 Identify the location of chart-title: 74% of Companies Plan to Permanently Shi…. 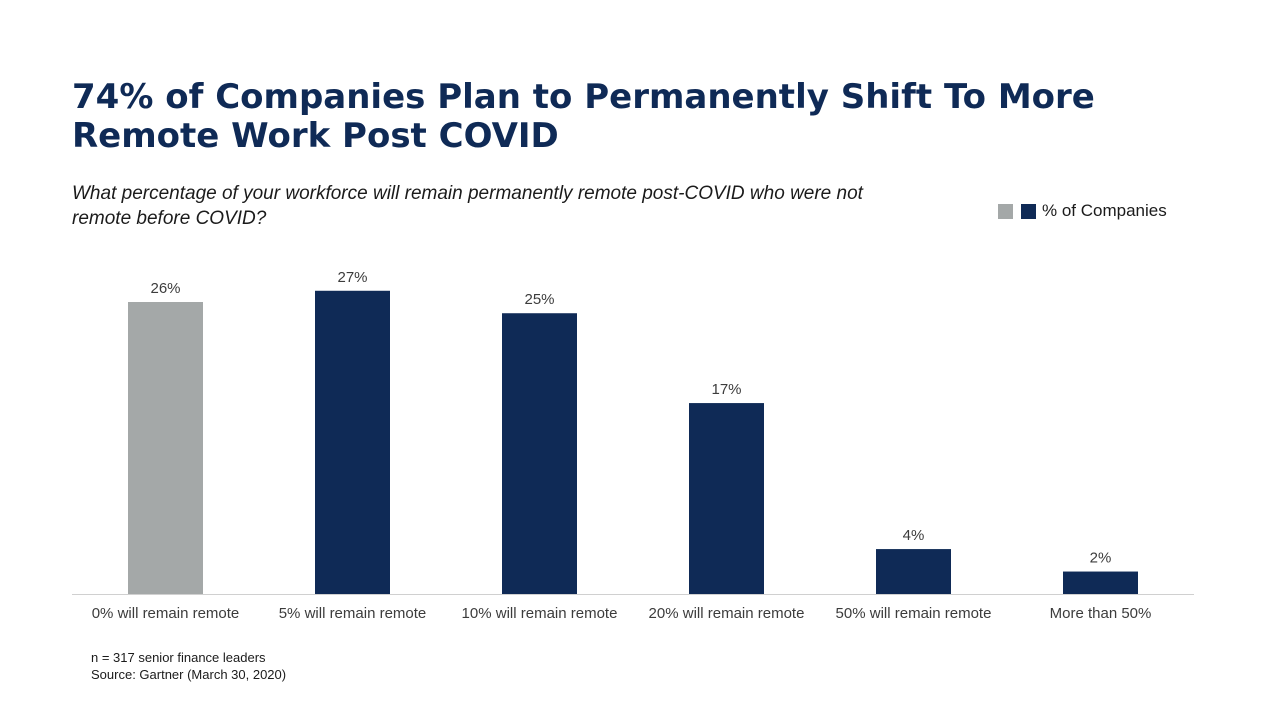
(583, 116).